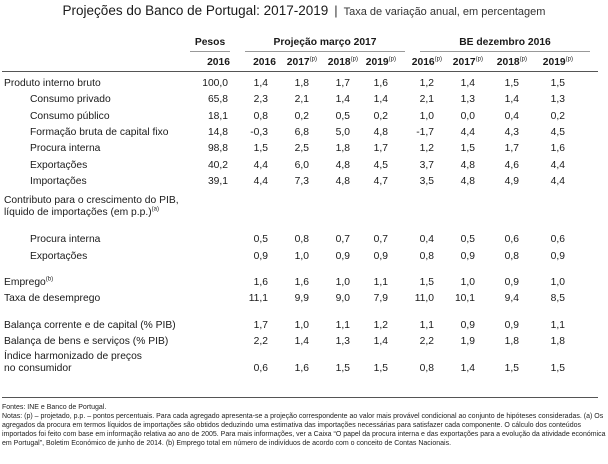 The height and width of the screenshot is (464, 608). I want to click on row-label: Produto interno bruto, so click(52, 84).